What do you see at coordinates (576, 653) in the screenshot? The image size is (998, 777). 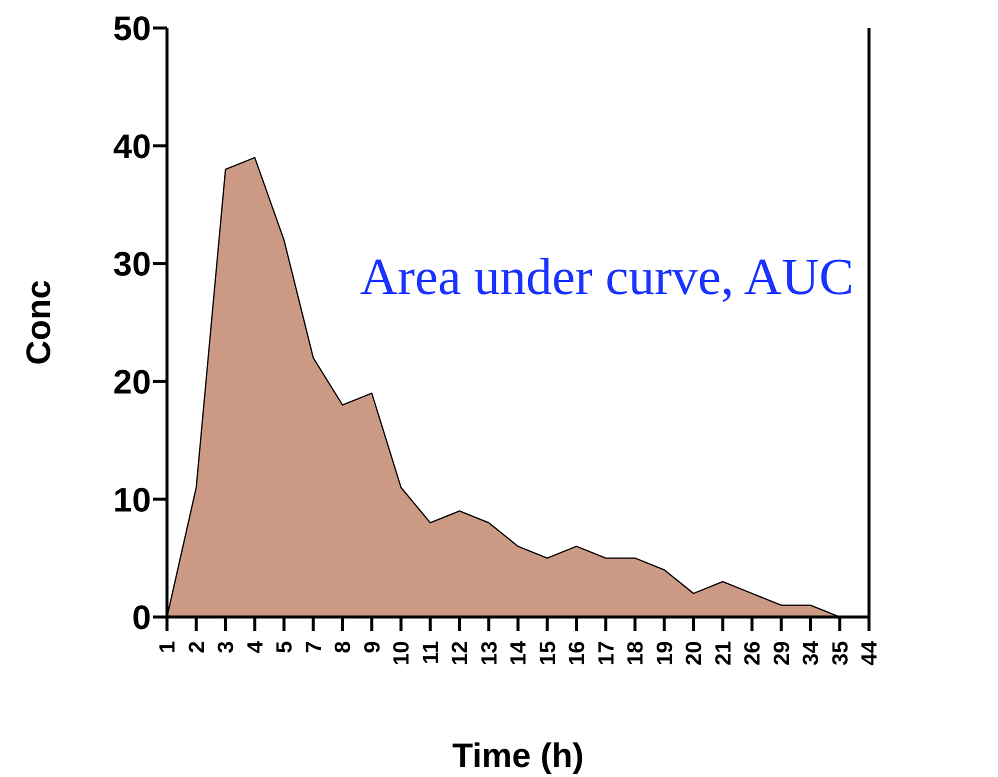 I see `x-tick-label: 16` at bounding box center [576, 653].